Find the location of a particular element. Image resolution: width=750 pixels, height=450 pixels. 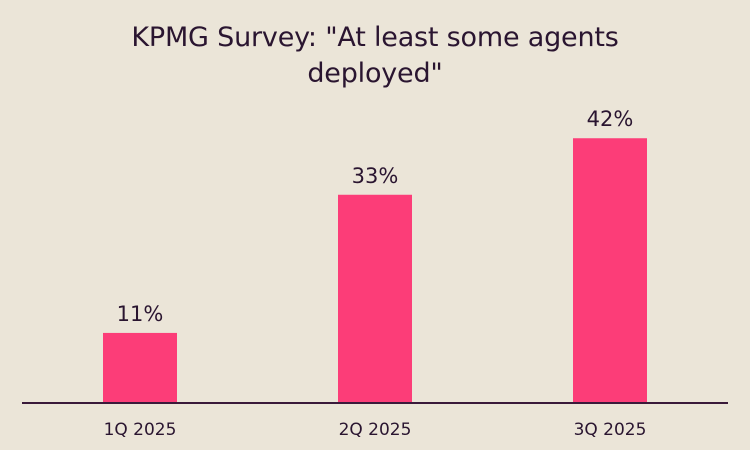

bar-value-label-1: 11% is located at coordinates (140, 314).